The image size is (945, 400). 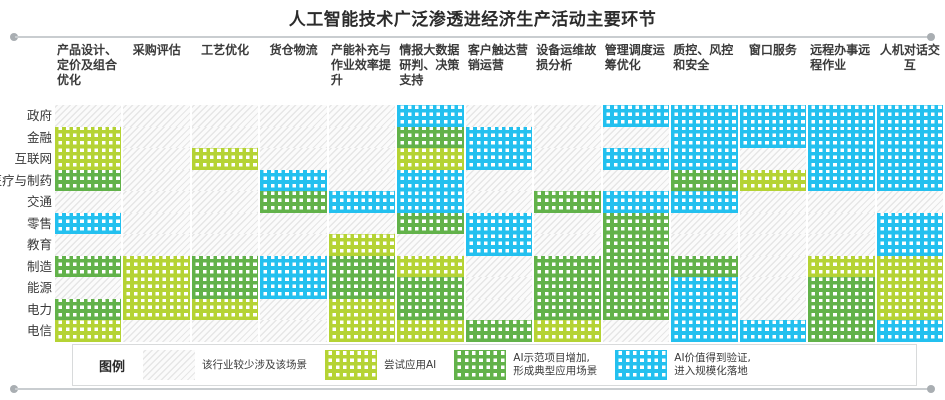 I want to click on legend-item: 尝试应用AI, so click(x=389, y=365).